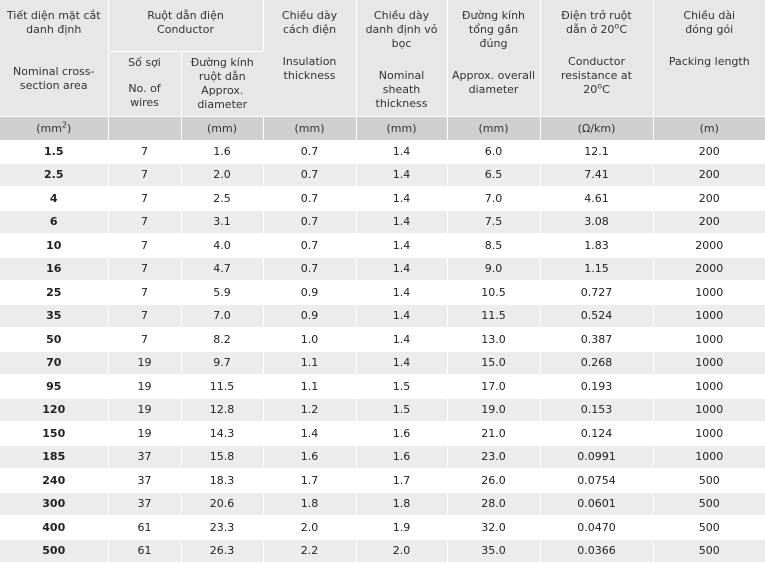 The image size is (765, 563). Describe the element at coordinates (402, 480) in the screenshot. I see `cell-sheath: 1.7` at that location.